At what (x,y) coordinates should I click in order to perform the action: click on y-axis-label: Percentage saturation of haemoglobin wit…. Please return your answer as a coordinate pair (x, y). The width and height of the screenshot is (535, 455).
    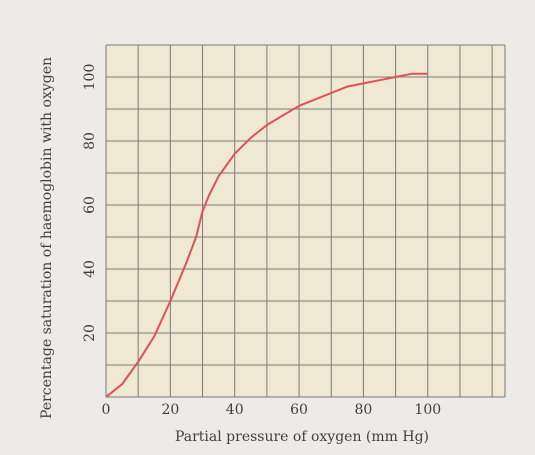
    Looking at the image, I should click on (47, 238).